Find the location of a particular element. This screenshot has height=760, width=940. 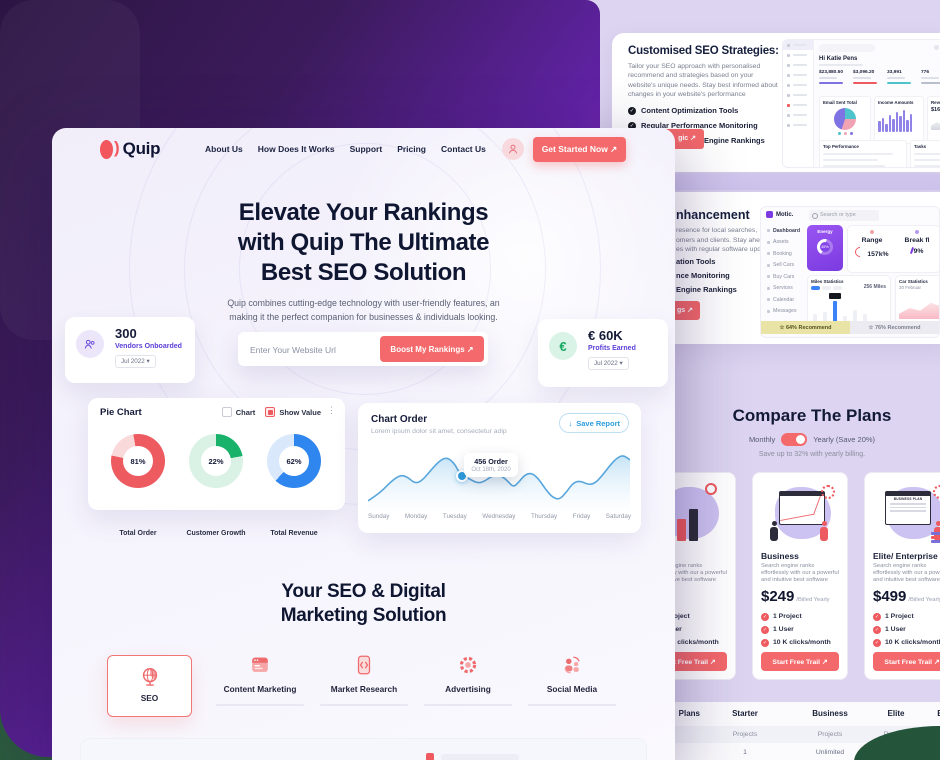

feature-label: 10 K clicks/month is located at coordinates (802, 642).